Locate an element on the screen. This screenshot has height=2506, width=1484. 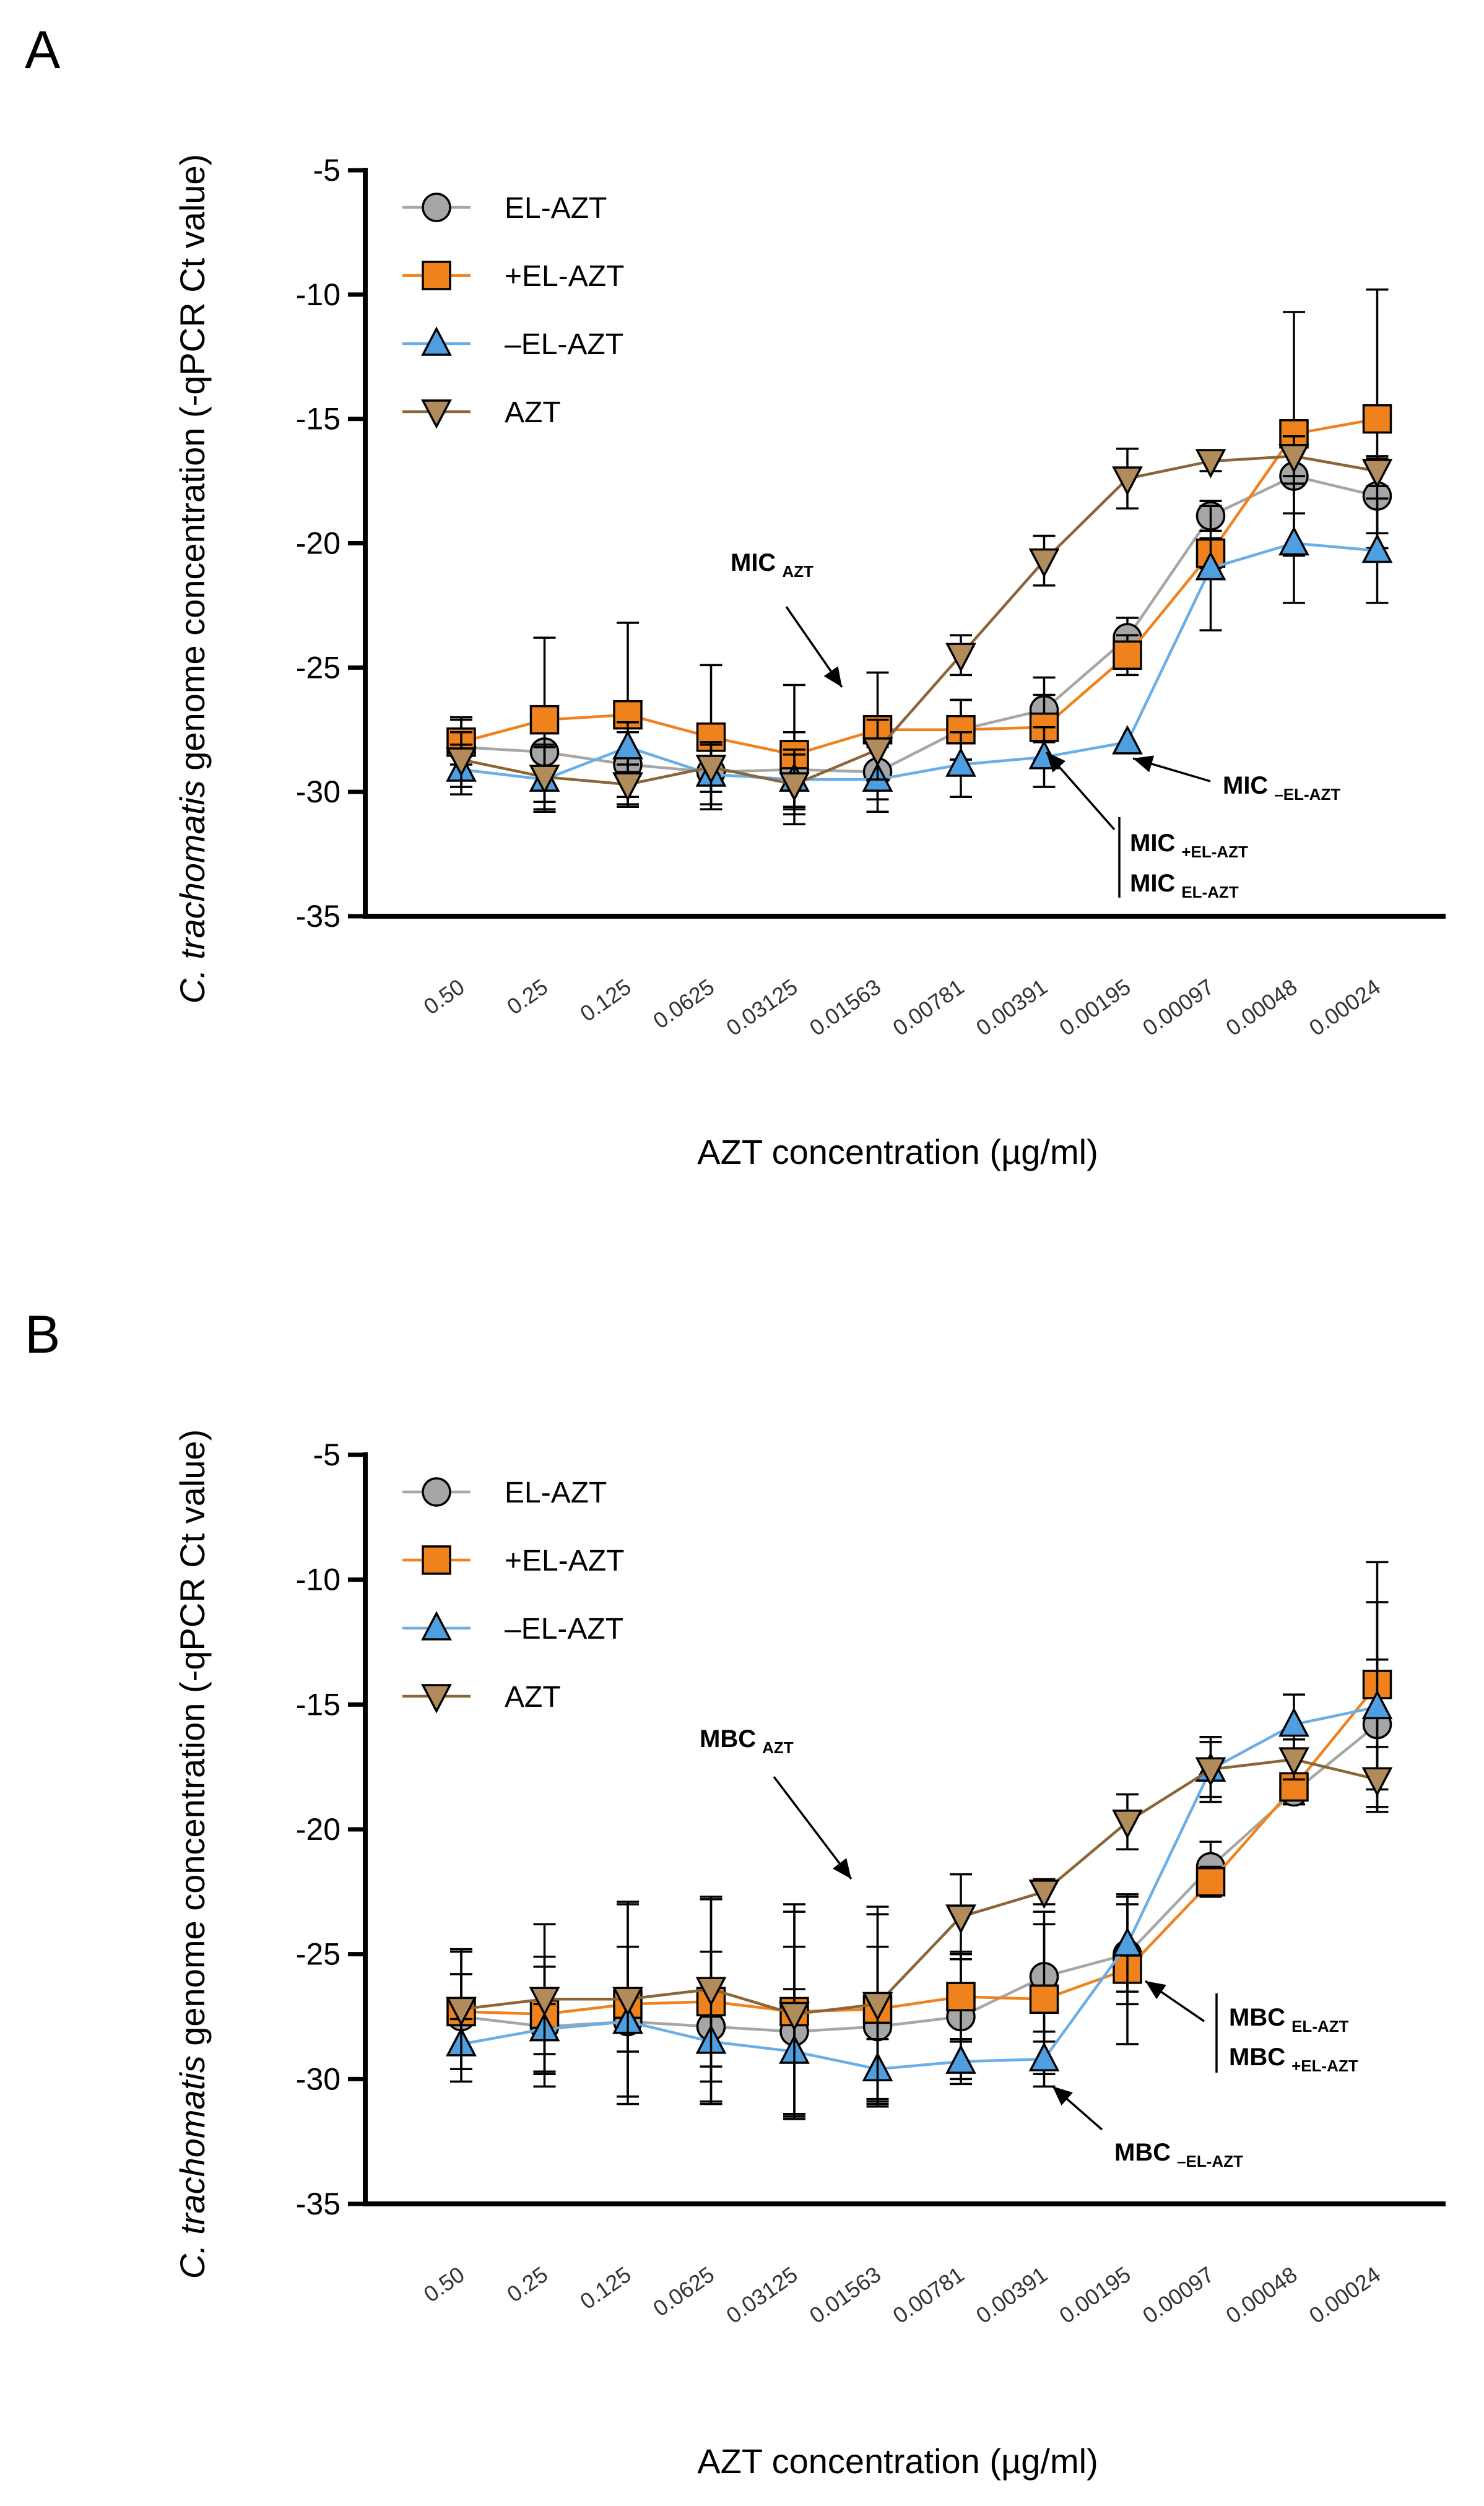
y-tick-label: -30 is located at coordinates (319, 791).